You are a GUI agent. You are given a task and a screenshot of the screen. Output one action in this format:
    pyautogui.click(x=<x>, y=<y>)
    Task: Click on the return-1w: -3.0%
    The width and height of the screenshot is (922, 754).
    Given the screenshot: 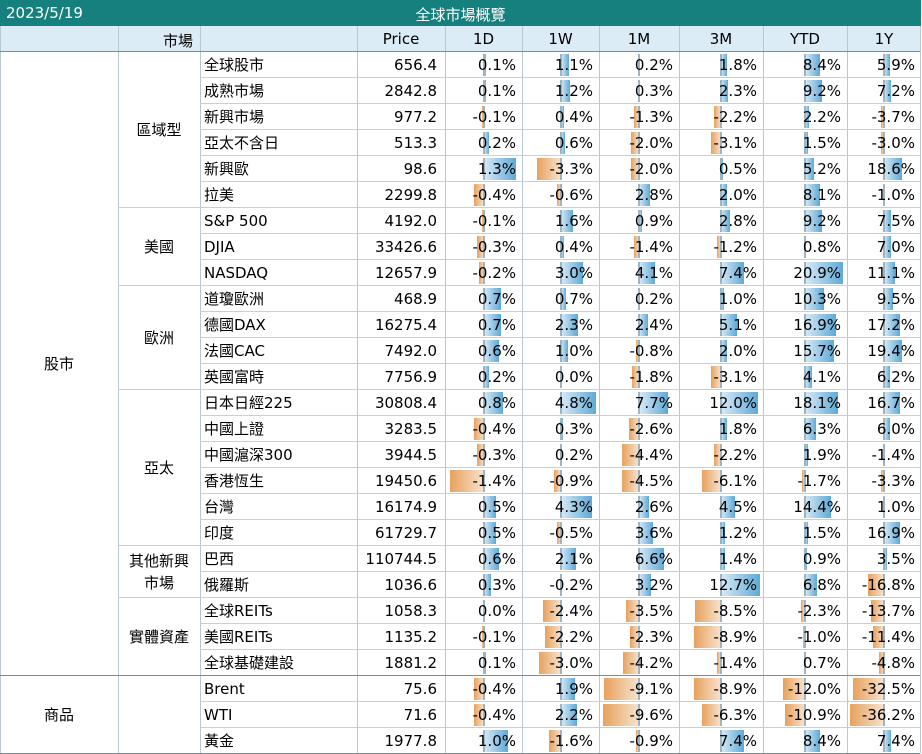 What is the action you would take?
    pyautogui.click(x=571, y=663)
    